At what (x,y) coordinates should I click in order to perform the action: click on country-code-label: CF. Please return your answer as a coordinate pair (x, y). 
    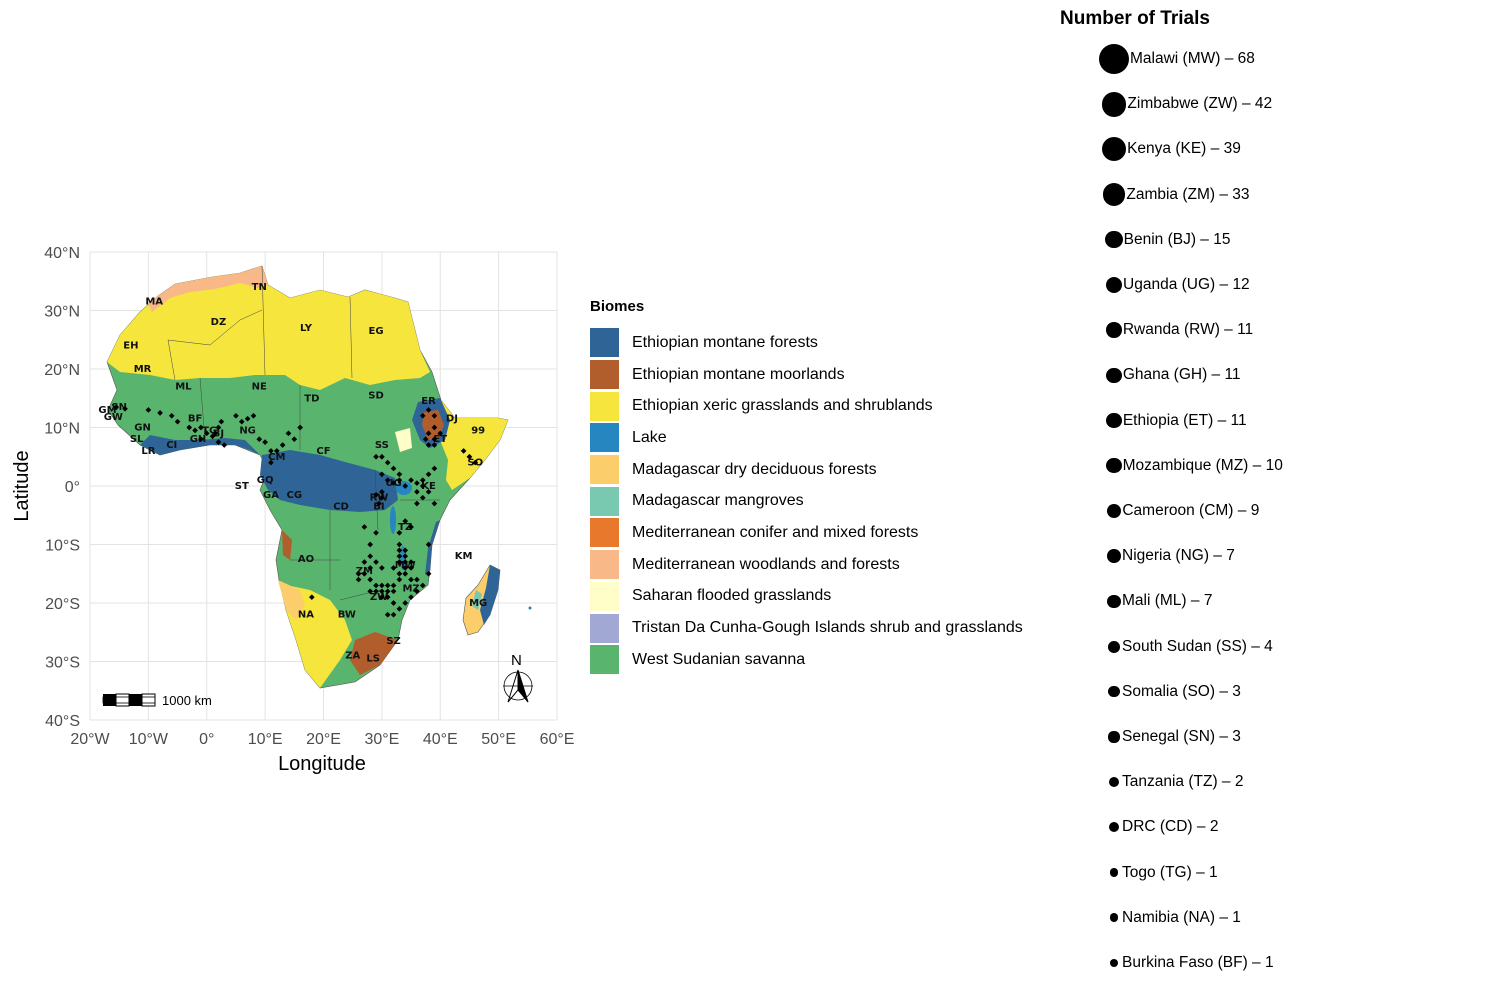
    Looking at the image, I should click on (323, 451).